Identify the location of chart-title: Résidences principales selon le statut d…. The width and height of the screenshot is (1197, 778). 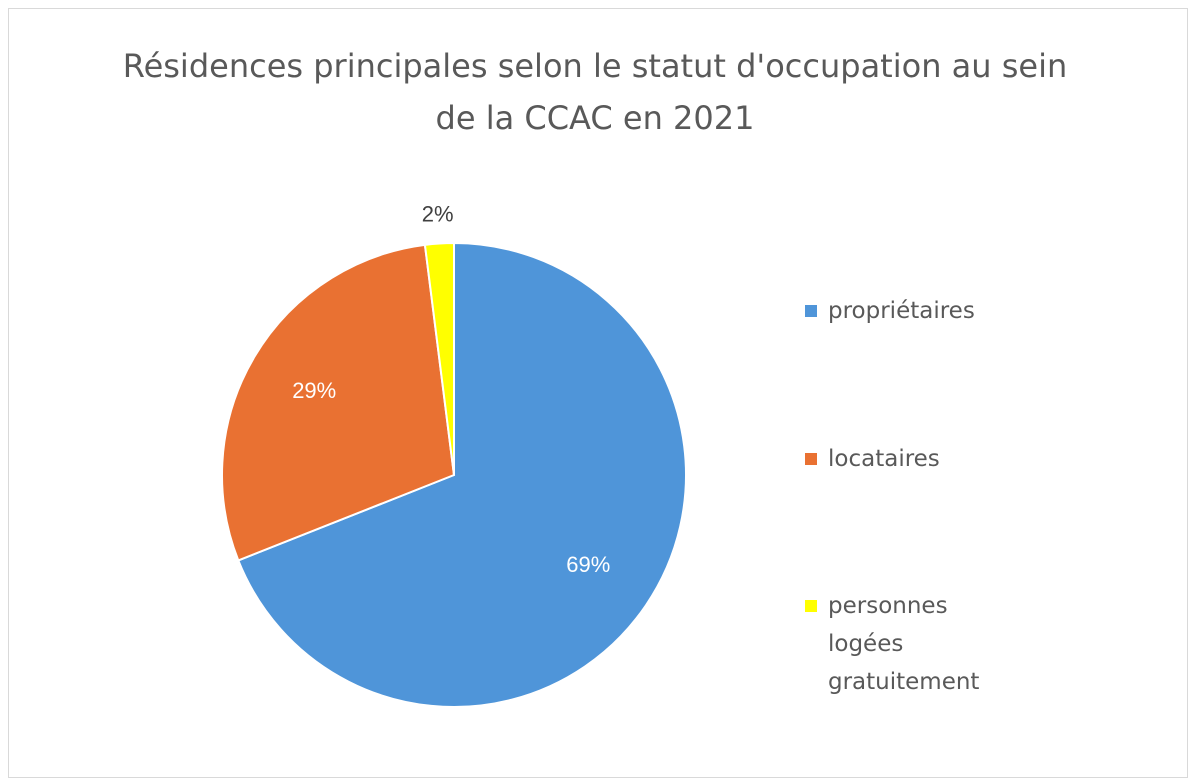
(595, 92).